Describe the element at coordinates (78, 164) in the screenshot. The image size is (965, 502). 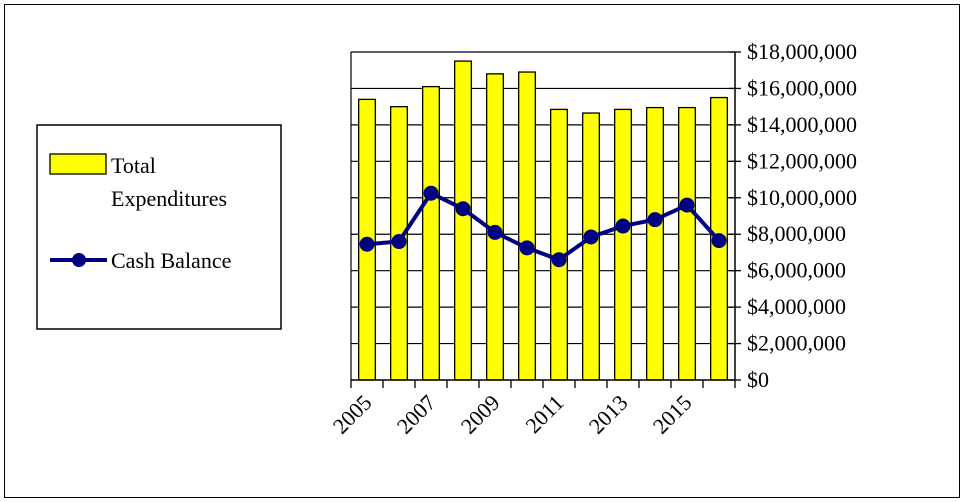
I see `legend-swatch-total-expenditures` at that location.